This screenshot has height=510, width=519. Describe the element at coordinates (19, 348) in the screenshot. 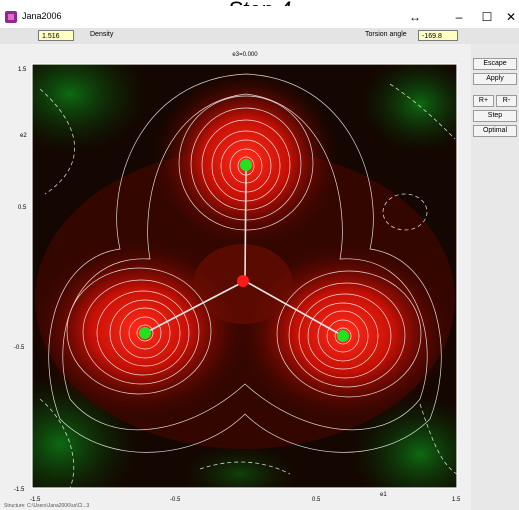

I see `y-tick-3: -0.5` at that location.